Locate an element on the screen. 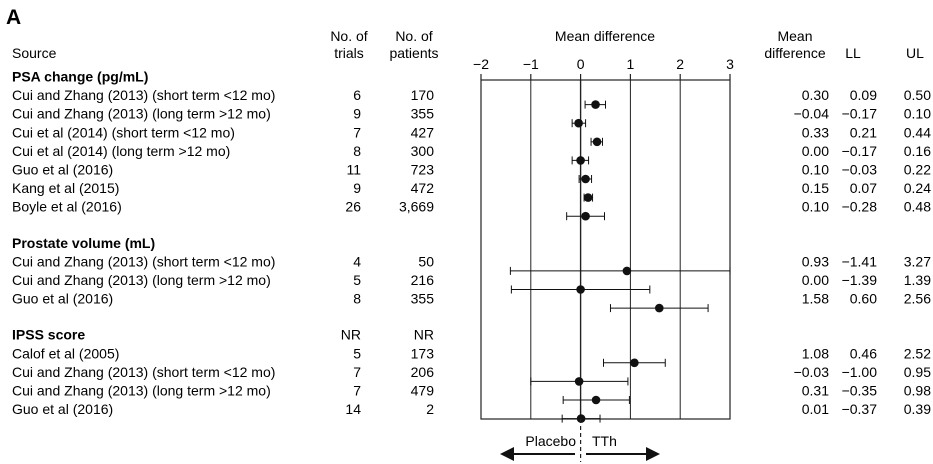 The height and width of the screenshot is (464, 933). header-patients-line1: No. of is located at coordinates (413, 36).